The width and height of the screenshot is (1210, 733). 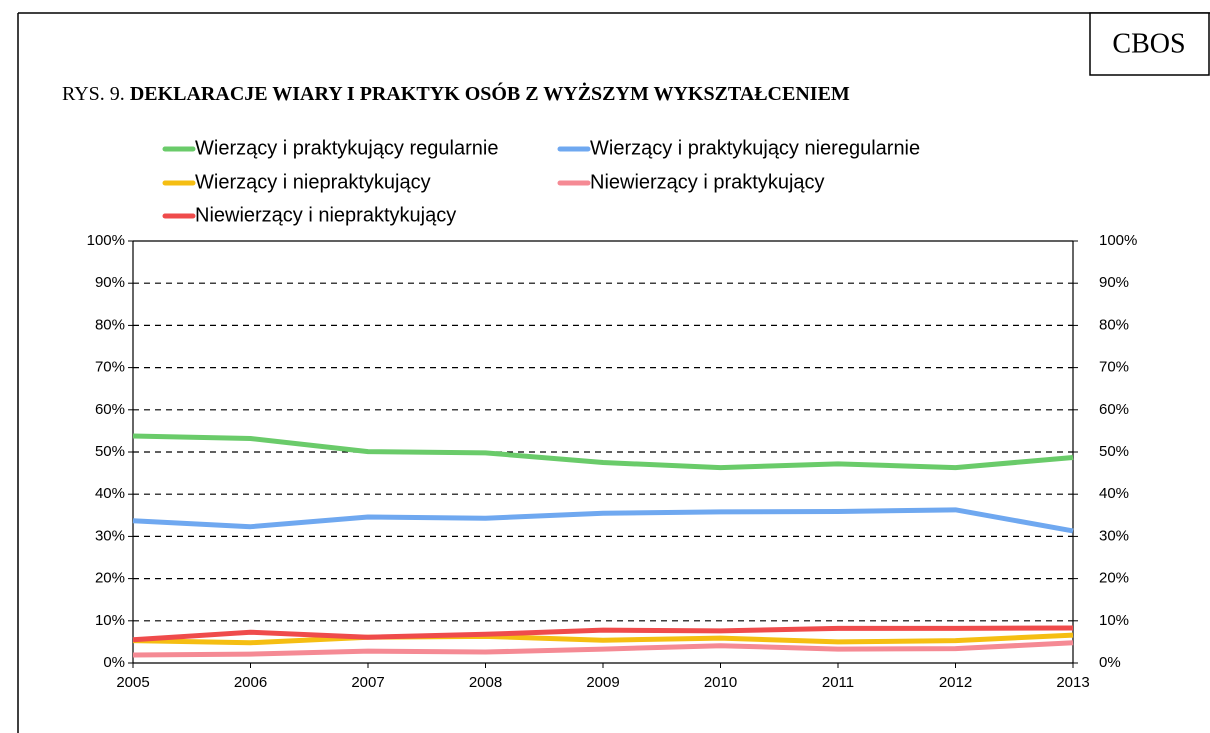 What do you see at coordinates (1072, 682) in the screenshot?
I see `x-tick-label: 2013` at bounding box center [1072, 682].